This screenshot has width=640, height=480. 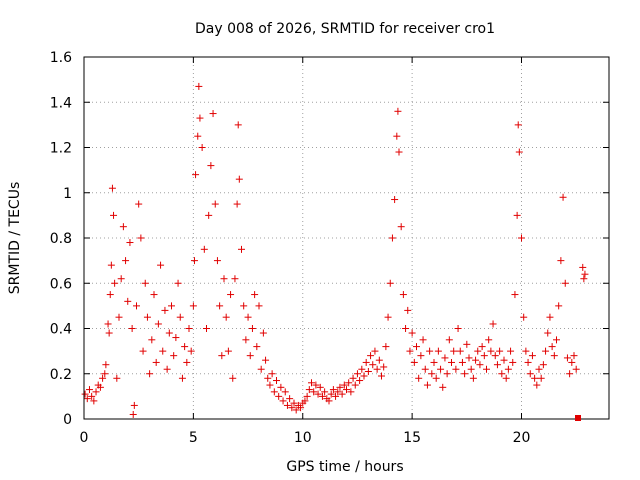 What do you see at coordinates (15, 238) in the screenshot?
I see `y-axis-label: SRMTID / TECUs` at bounding box center [15, 238].